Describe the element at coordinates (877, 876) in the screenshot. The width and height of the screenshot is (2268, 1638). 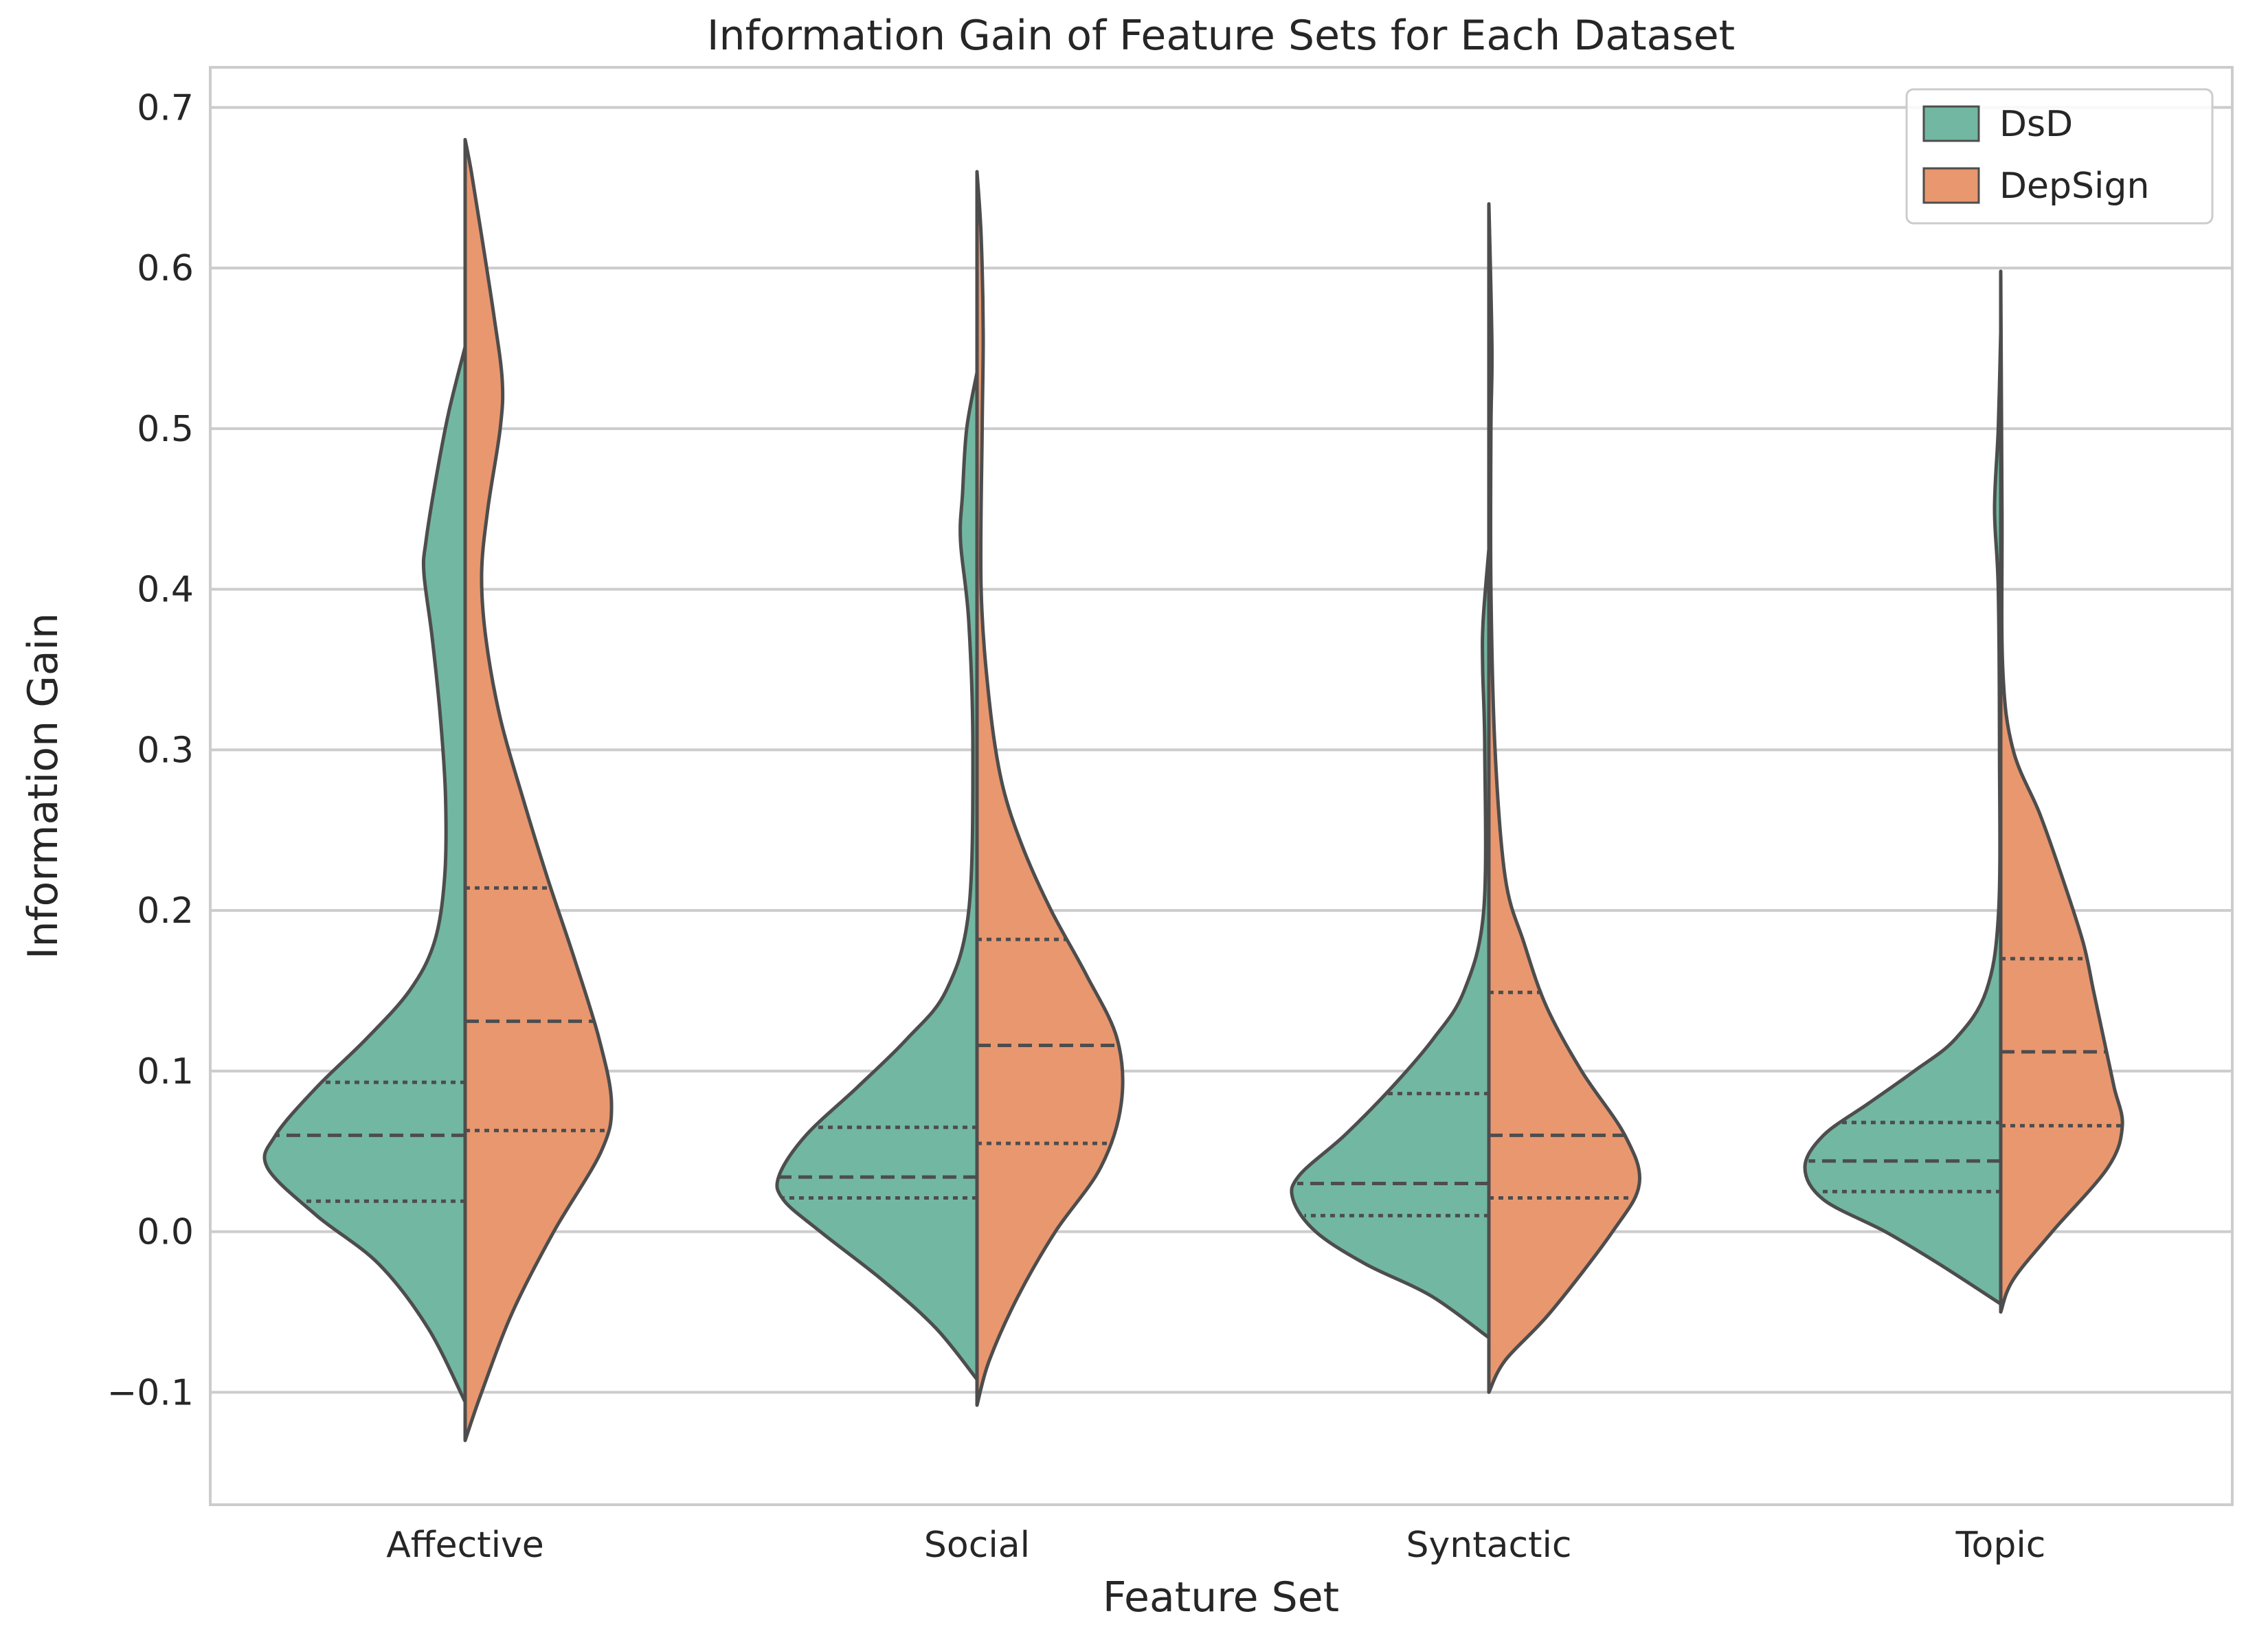
I see `violin-dsd-social` at that location.